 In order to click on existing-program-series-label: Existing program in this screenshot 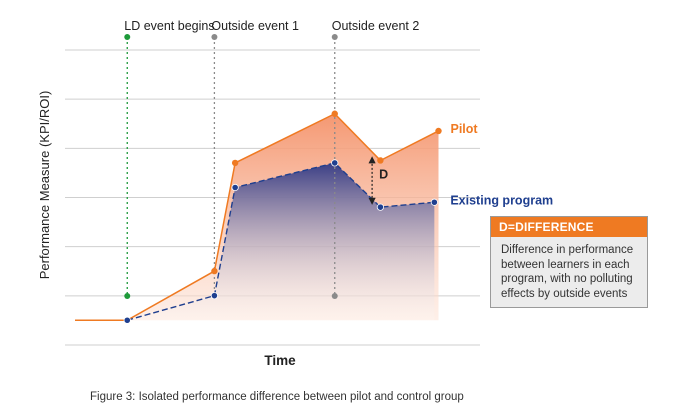, I will do `click(501, 200)`.